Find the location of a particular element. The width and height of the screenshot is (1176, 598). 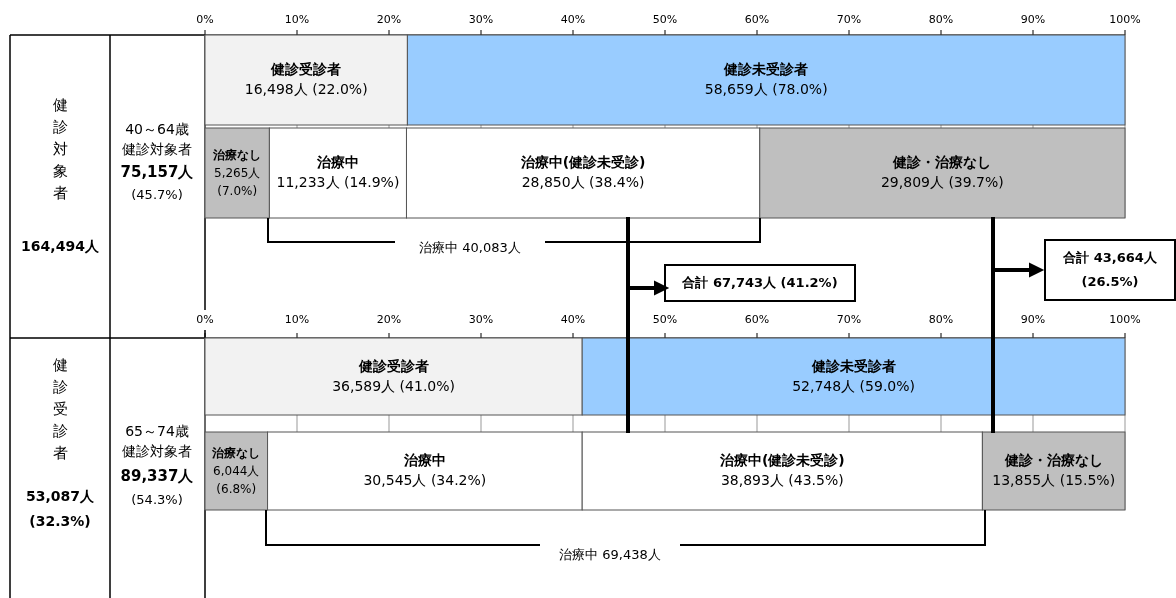

text: 治療中 40,083人 is located at coordinates (470, 247).